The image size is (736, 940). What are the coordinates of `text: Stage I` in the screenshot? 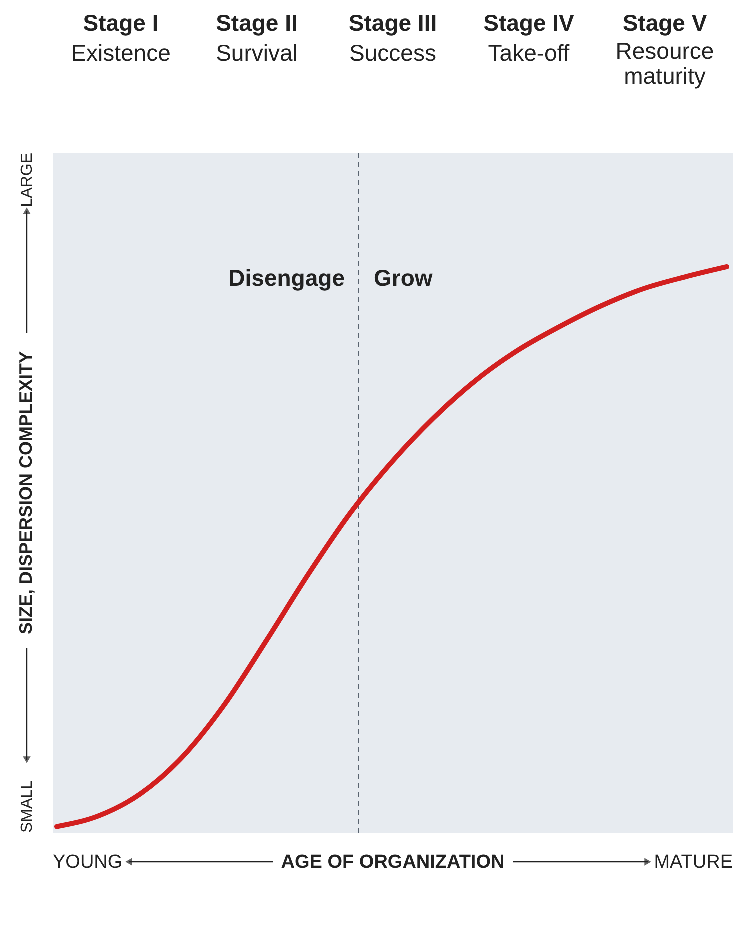 It's located at (121, 23).